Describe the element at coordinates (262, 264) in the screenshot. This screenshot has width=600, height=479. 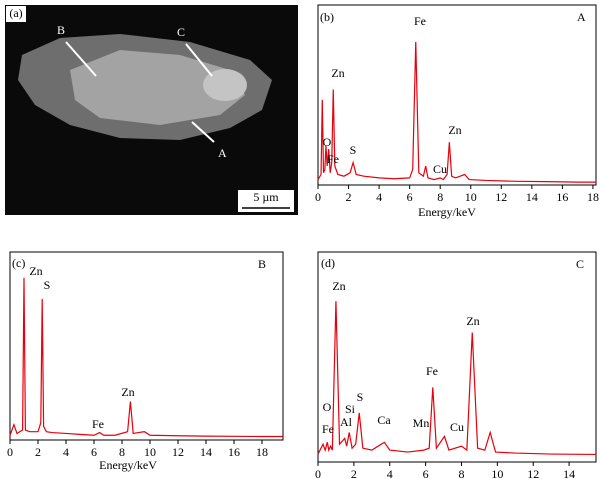
I see `chart-title: B` at that location.